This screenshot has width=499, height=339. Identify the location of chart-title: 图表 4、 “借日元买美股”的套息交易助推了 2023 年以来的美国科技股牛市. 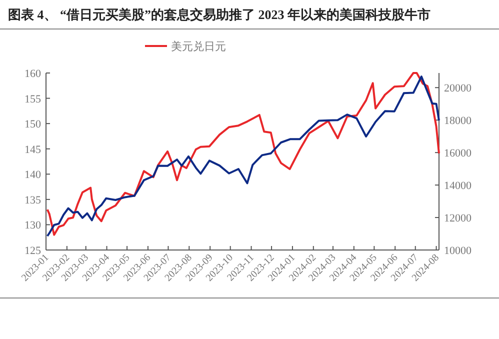
(219, 14).